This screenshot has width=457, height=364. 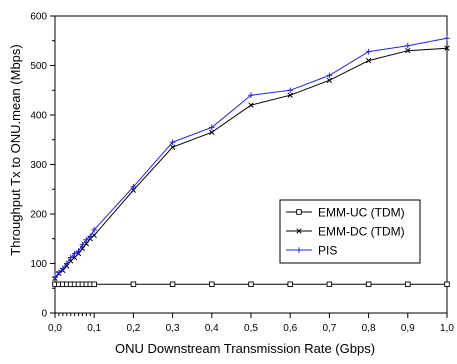 I want to click on x-tick-label: 0,2, so click(x=133, y=328).